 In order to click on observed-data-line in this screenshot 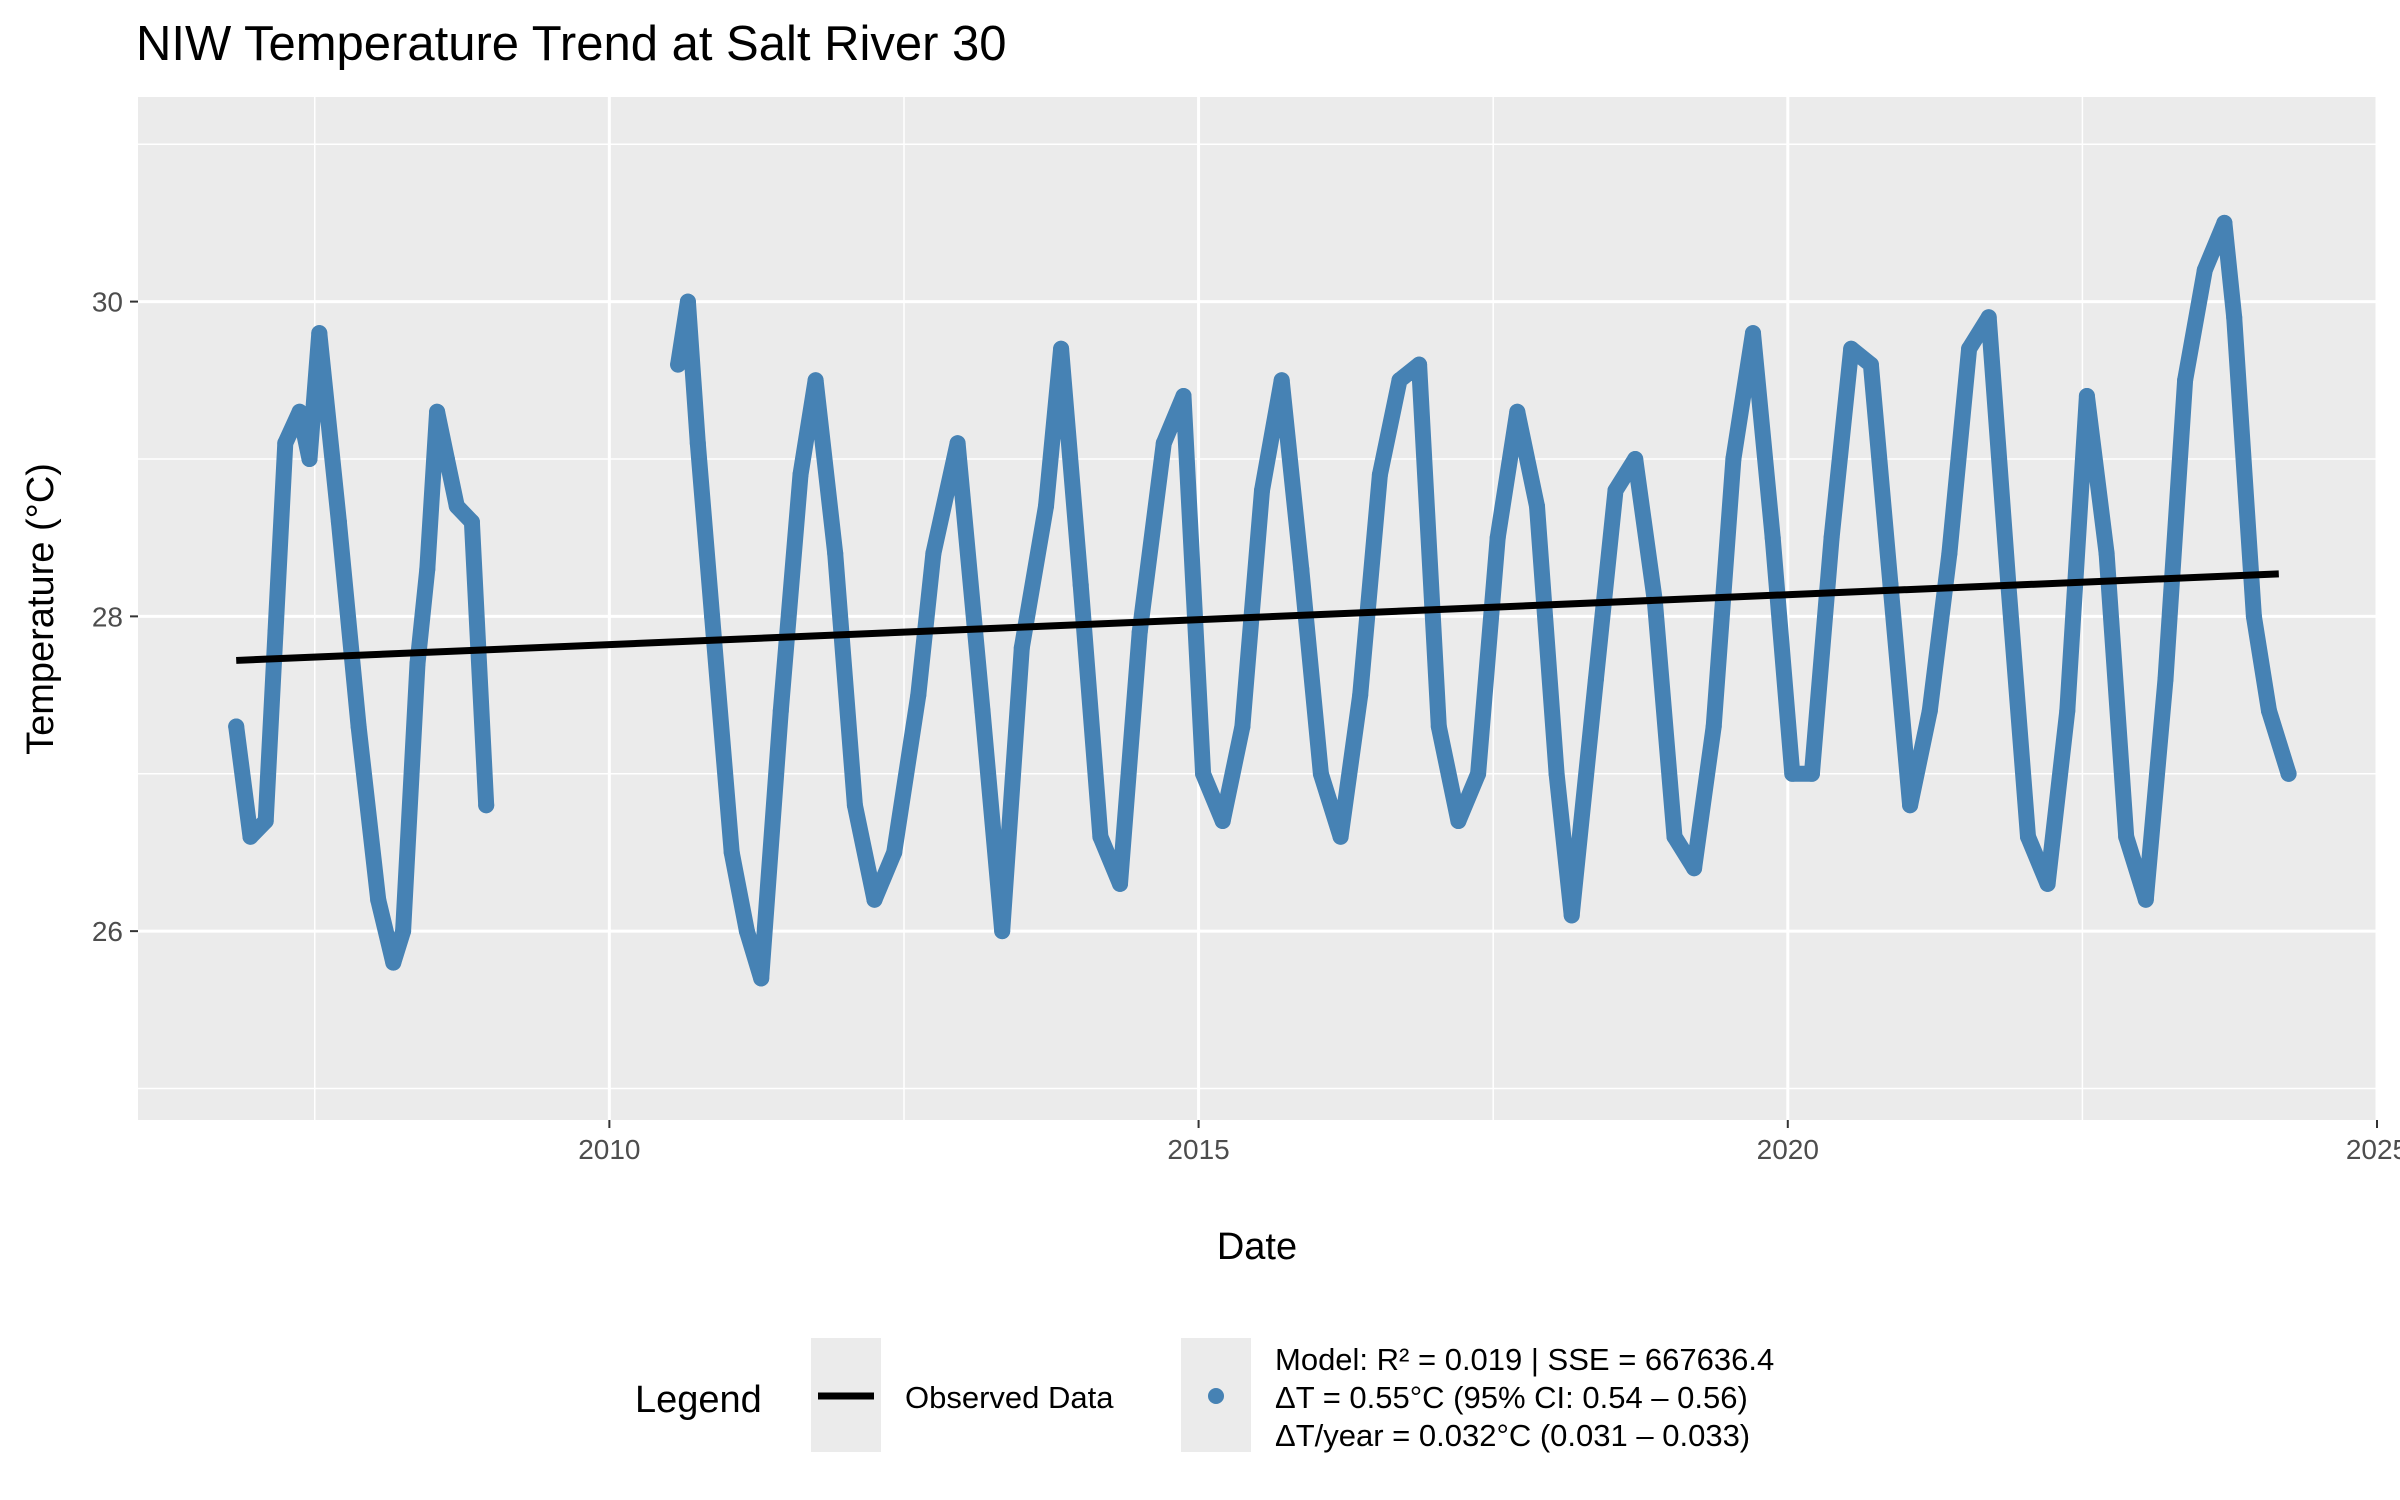, I will do `click(361, 648)`.